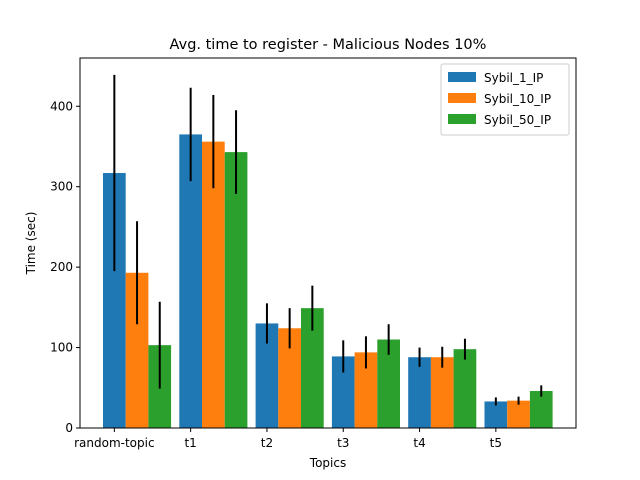  Describe the element at coordinates (366, 390) in the screenshot. I see `bar-sybil-10-ip-t3` at that location.